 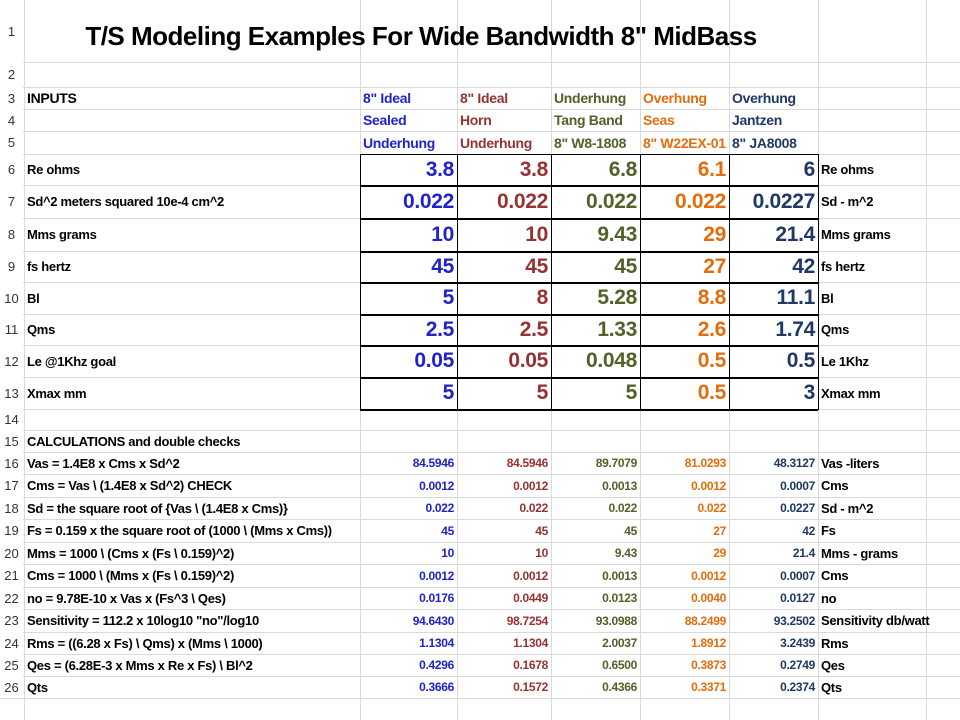 What do you see at coordinates (803, 553) in the screenshot?
I see `calc-value-cell: 21.4` at bounding box center [803, 553].